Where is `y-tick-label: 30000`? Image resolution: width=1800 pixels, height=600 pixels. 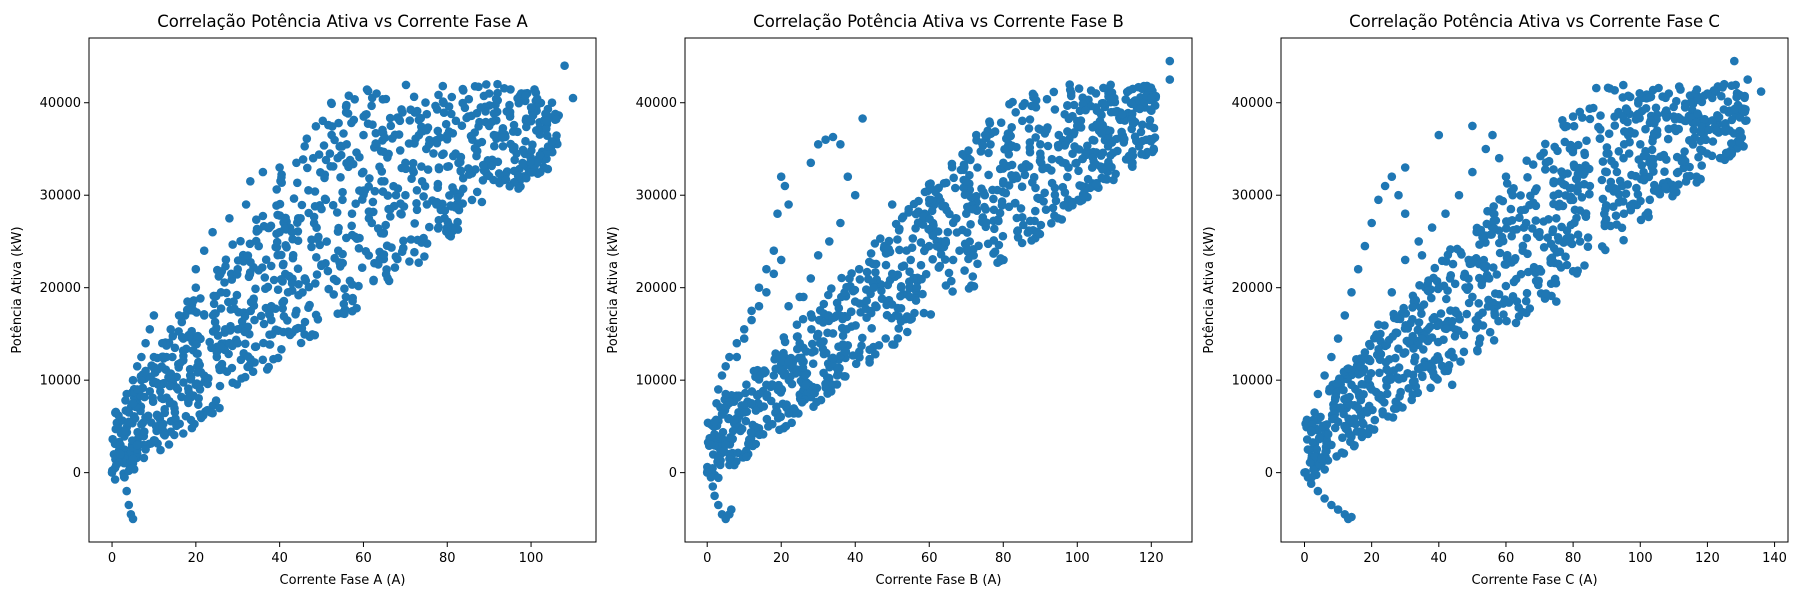 y-tick-label: 30000 is located at coordinates (656, 196).